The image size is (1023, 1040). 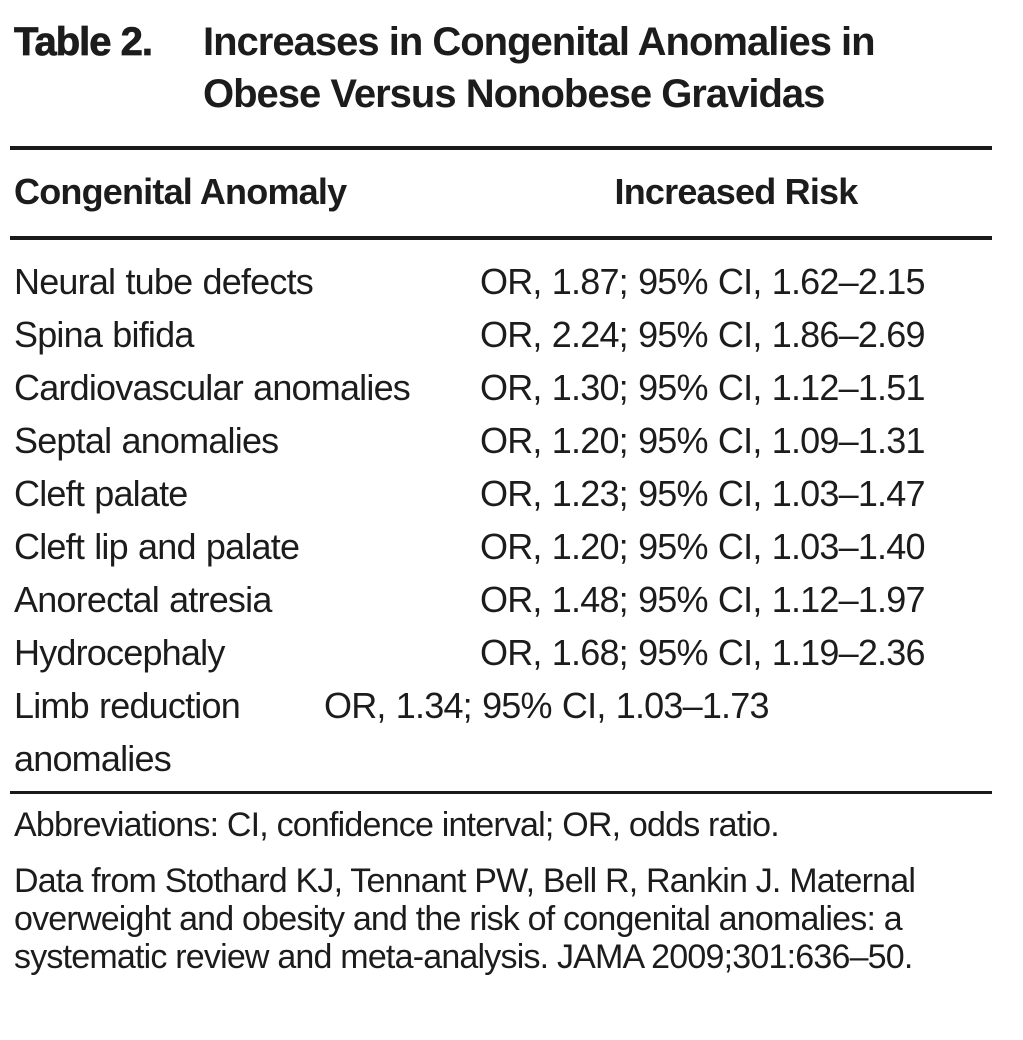 I want to click on risk-cell: OR, 1.68; 95% CI, 1.19–2.36, so click(x=702, y=652).